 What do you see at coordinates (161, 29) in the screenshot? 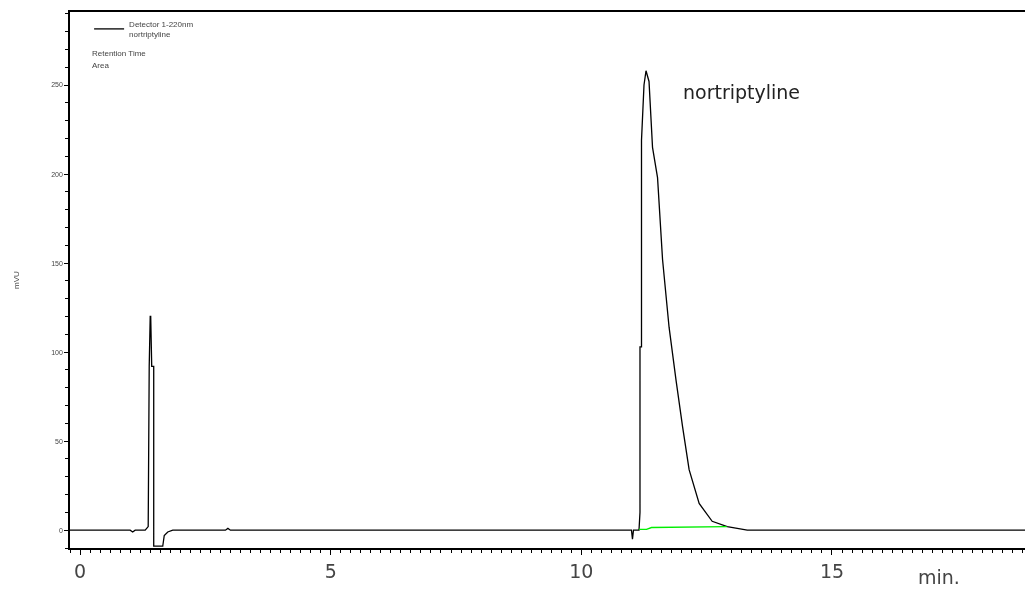
I see `legend-label: Detector 1-220nm nortriptyline` at bounding box center [161, 29].